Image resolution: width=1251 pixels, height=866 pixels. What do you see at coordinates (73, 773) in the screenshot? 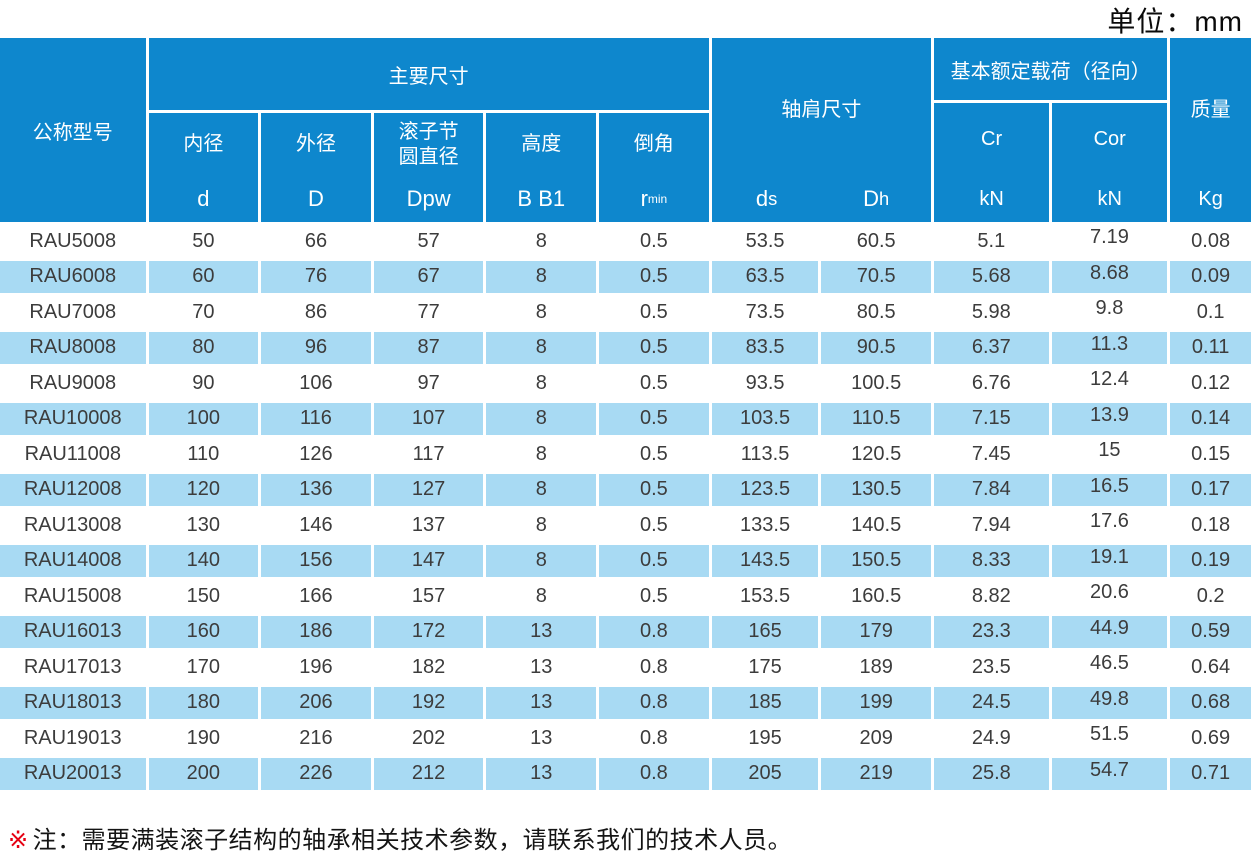
I see `model-cell: RAU20013` at bounding box center [73, 773].